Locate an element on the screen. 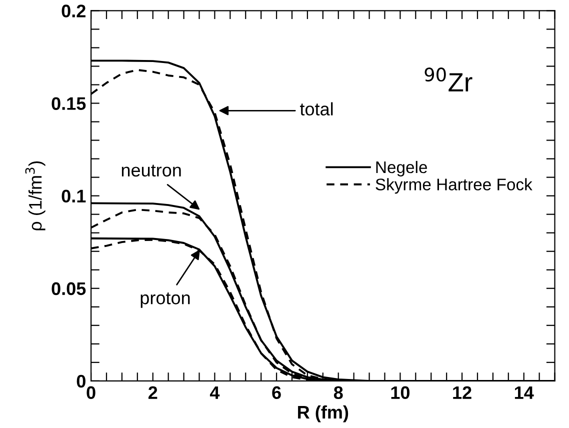 The height and width of the screenshot is (428, 569). y-tick-label: 0.05 is located at coordinates (69, 289).